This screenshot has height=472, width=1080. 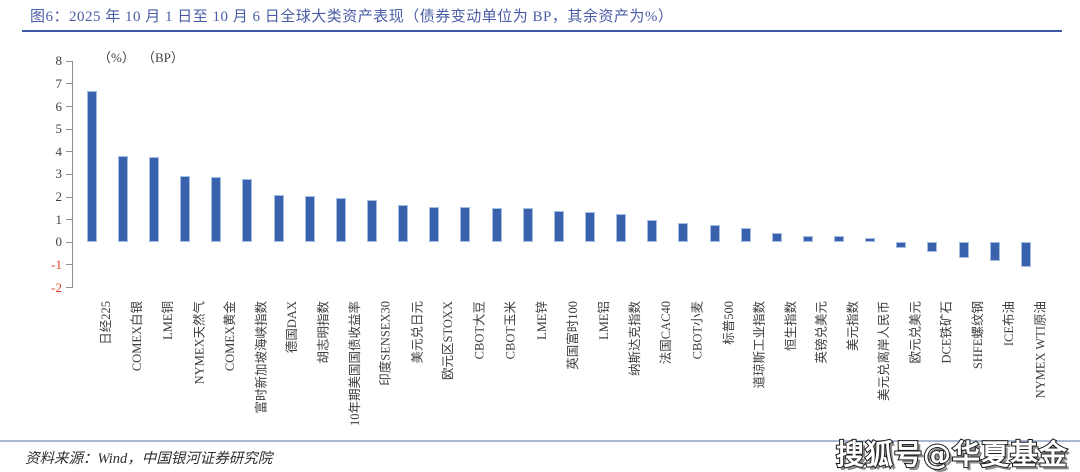 I want to click on y-axis-tick-label: 1, so click(x=59, y=219).